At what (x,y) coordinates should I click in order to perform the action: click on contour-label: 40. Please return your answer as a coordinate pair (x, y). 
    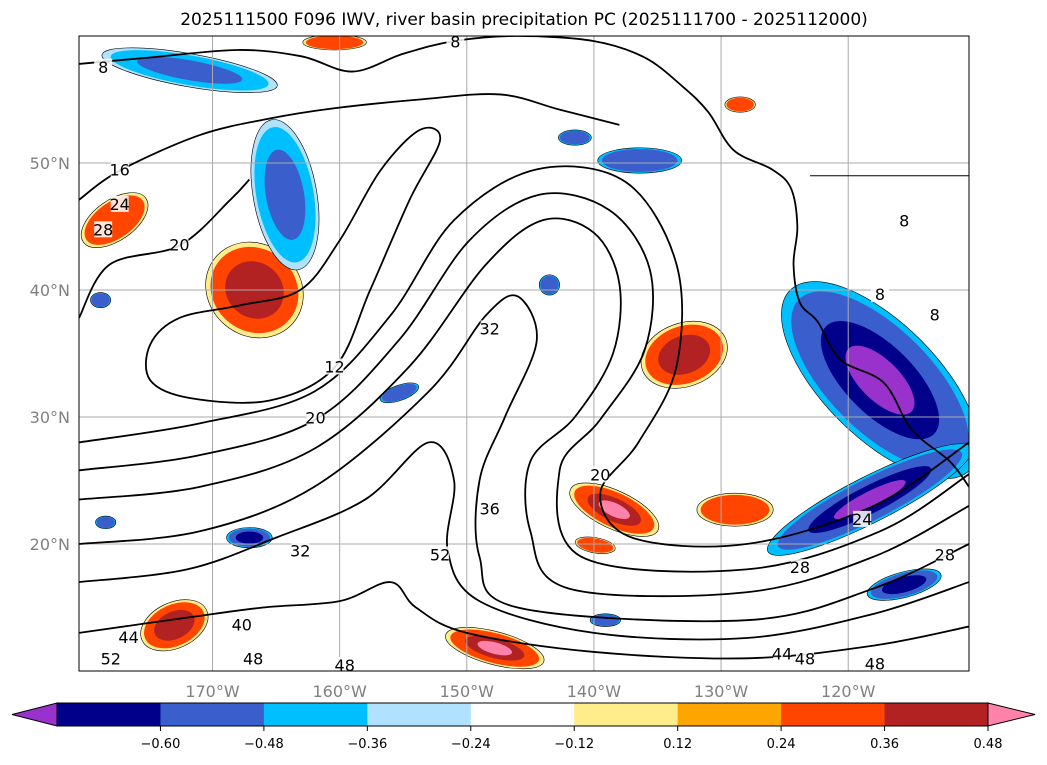
    Looking at the image, I should click on (242, 624).